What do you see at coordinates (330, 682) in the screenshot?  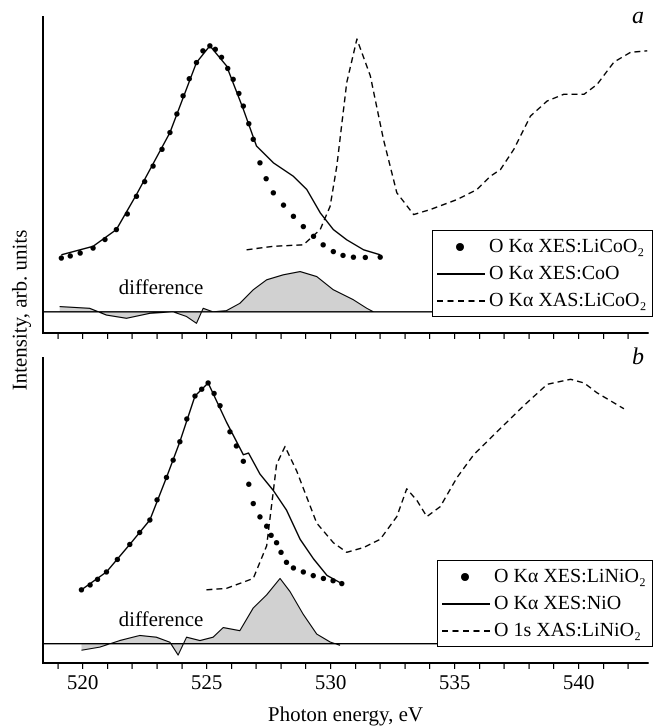 I see `x-tick-label: 530` at bounding box center [330, 682].